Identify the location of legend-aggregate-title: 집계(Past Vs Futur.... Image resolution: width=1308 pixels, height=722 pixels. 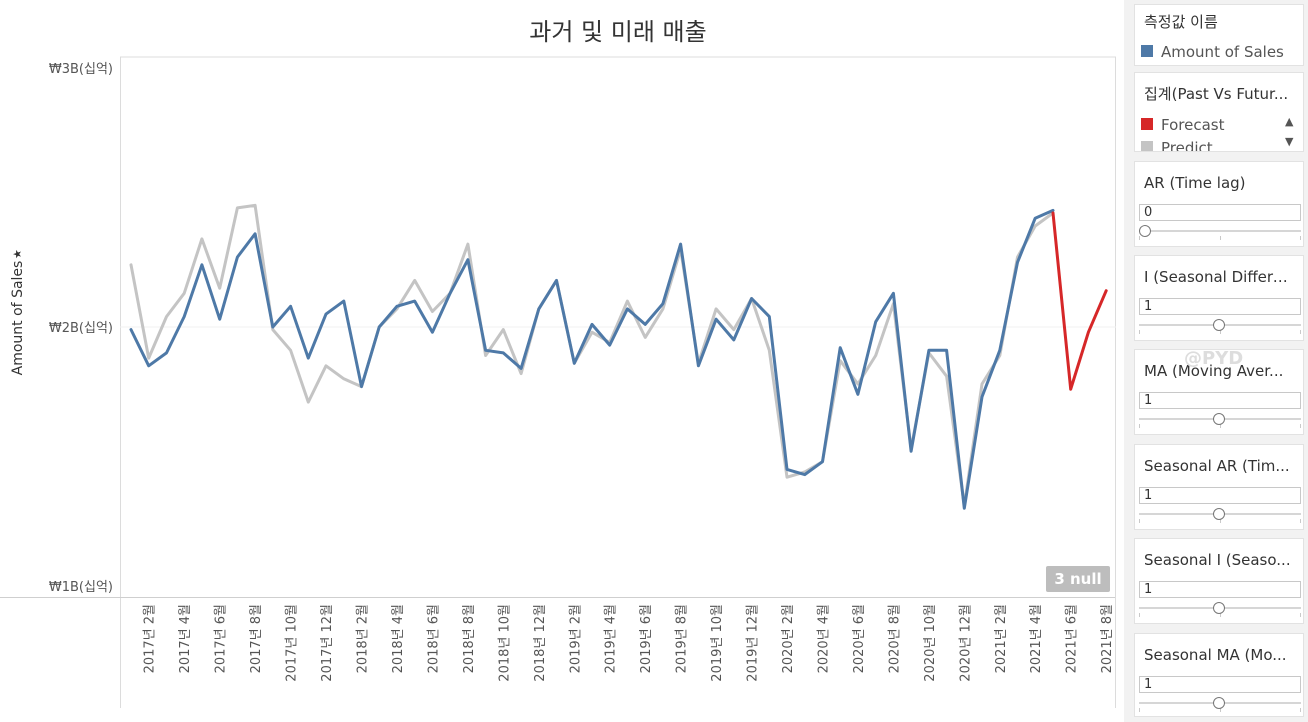
(1216, 94).